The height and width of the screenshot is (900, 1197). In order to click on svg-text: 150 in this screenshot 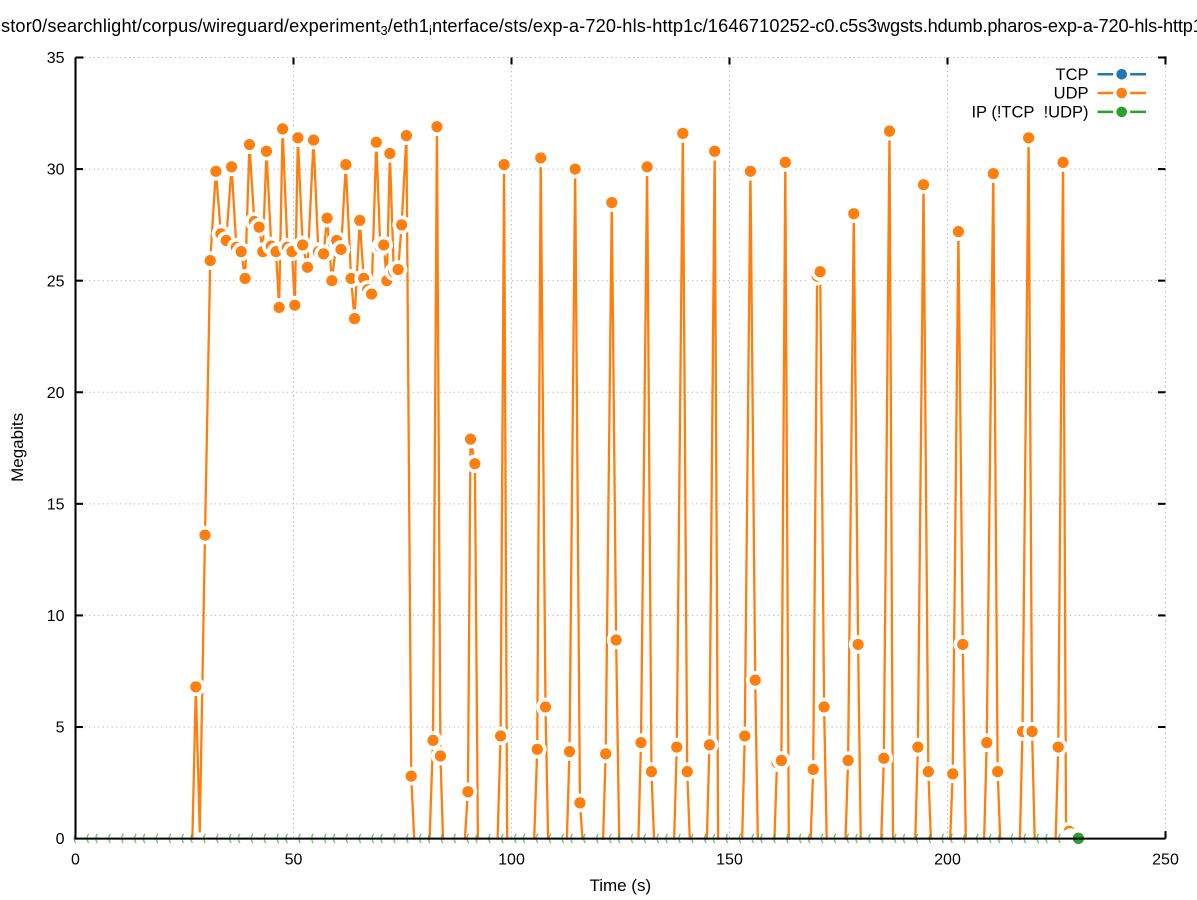, I will do `click(729, 860)`.